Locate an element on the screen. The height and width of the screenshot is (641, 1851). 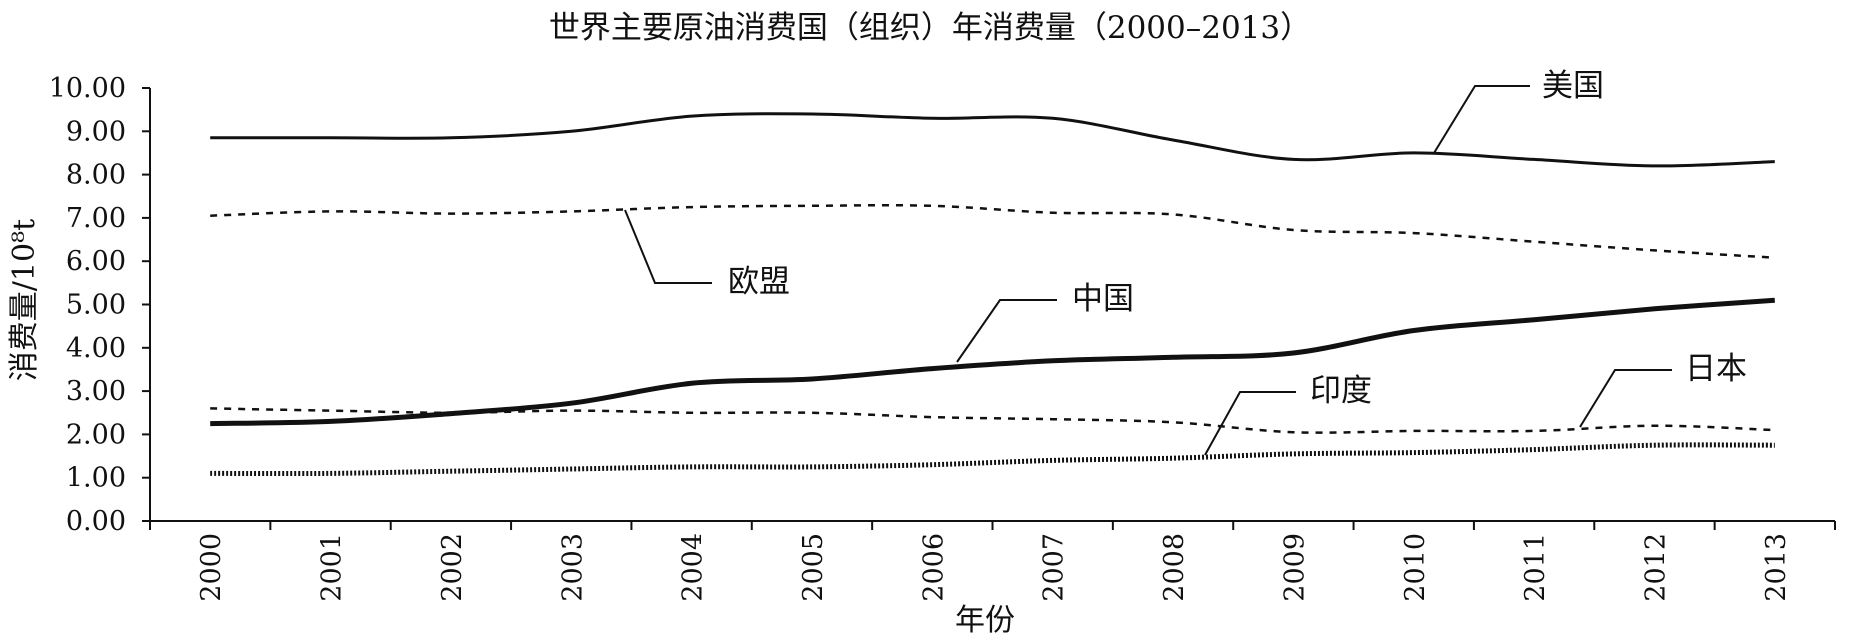
x-tick-label: 2001 is located at coordinates (332, 567).